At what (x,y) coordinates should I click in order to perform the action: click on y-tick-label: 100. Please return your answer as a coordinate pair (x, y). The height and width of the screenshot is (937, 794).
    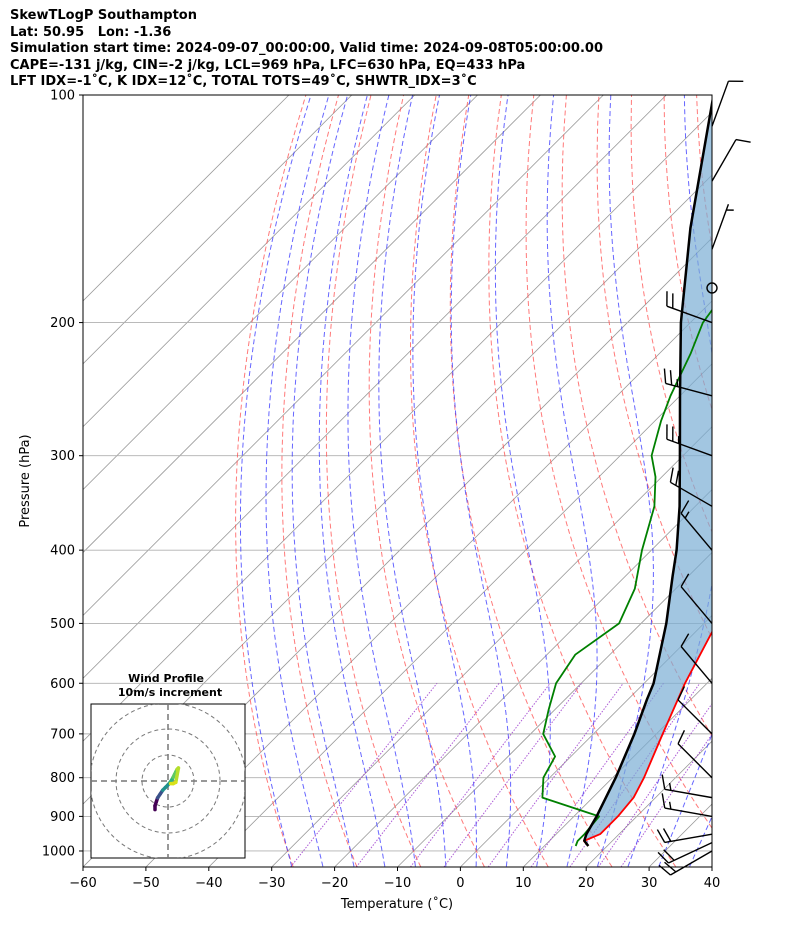
    Looking at the image, I should click on (62, 96).